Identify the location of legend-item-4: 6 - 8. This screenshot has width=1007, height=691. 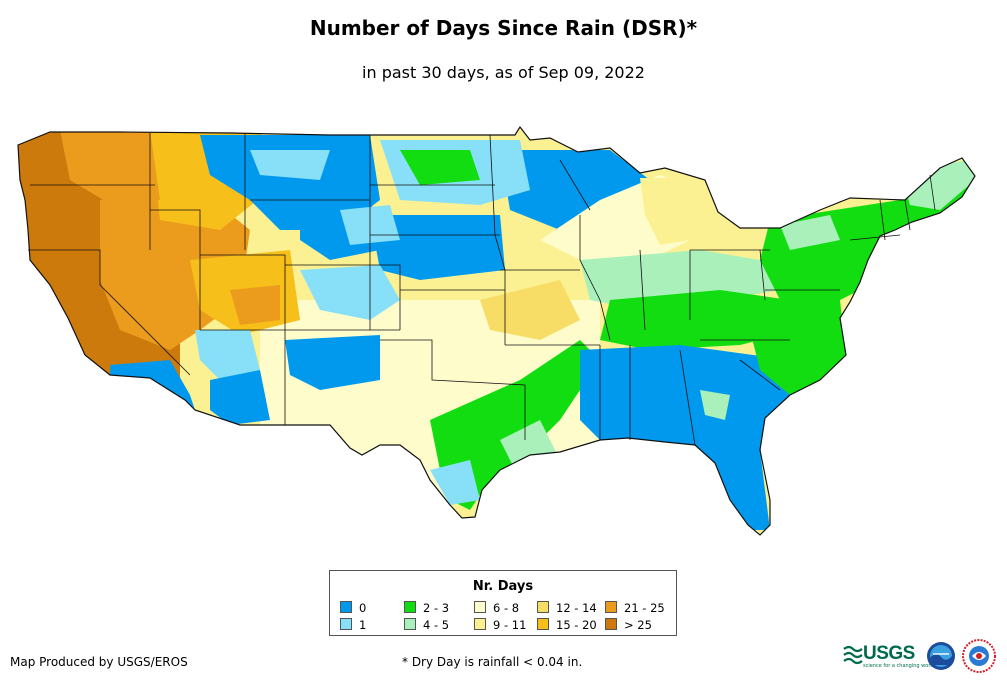
(496, 608).